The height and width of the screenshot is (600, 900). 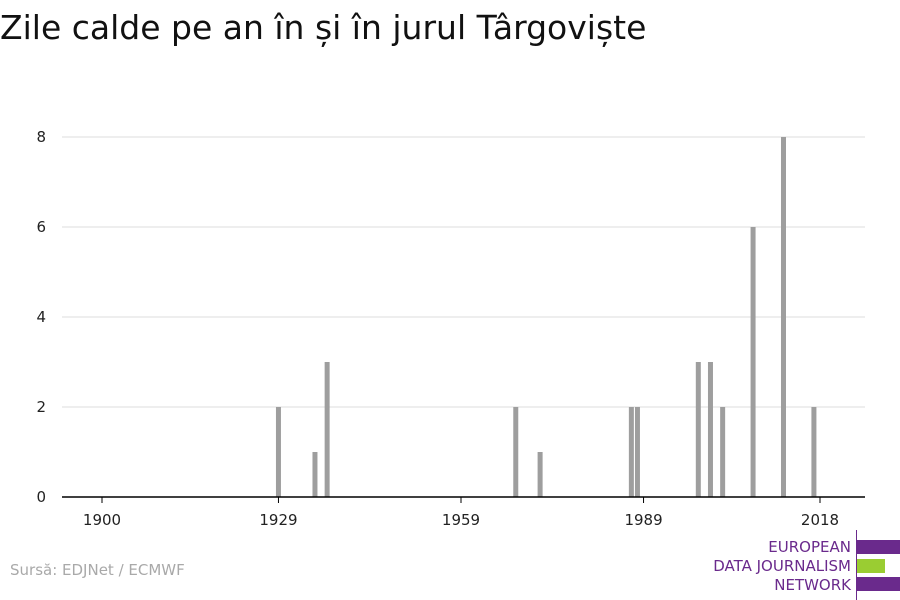 I want to click on y-tick-label-8: 8, so click(x=41, y=137).